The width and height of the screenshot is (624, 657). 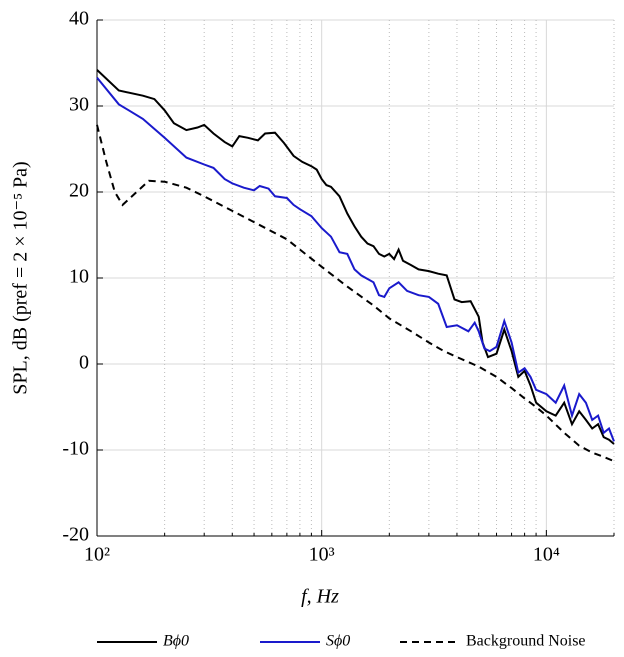 What do you see at coordinates (21, 277) in the screenshot?
I see `y-axis-label: SPL, dB (pref = 2 × 10⁻⁵ Pa)` at bounding box center [21, 277].